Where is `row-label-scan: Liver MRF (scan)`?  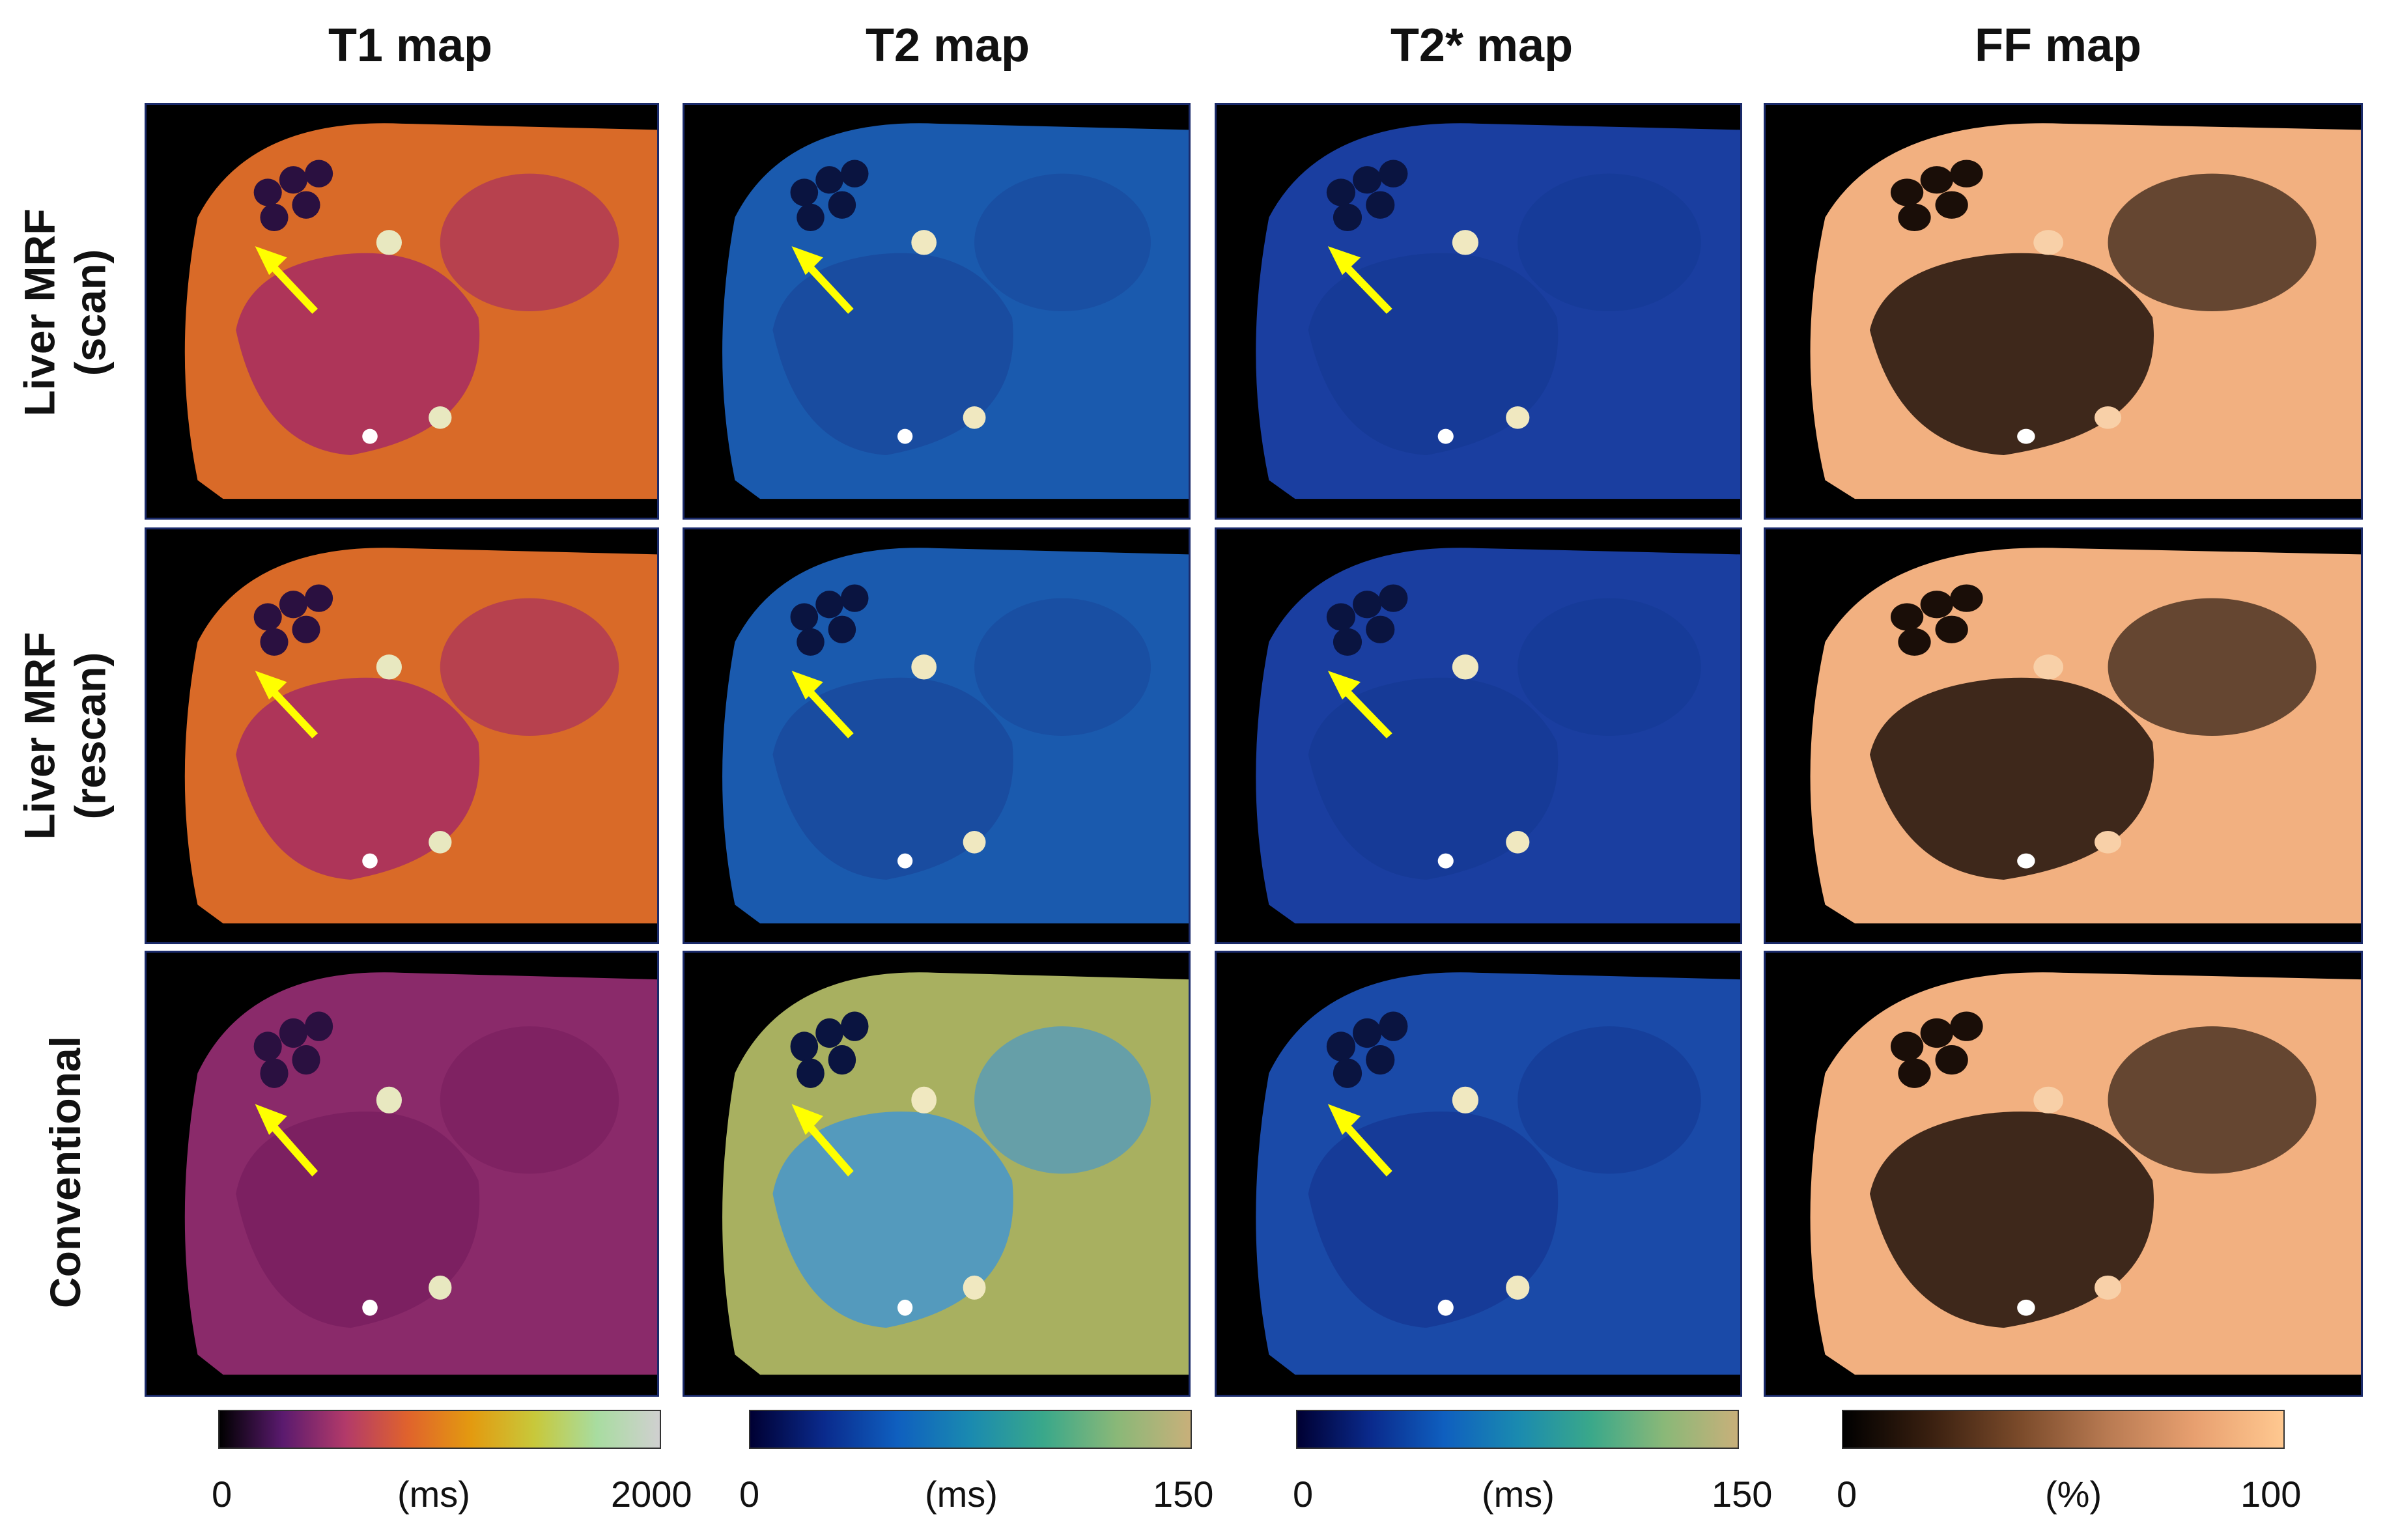
row-label-scan: Liver MRF (scan) is located at coordinates (65, 313).